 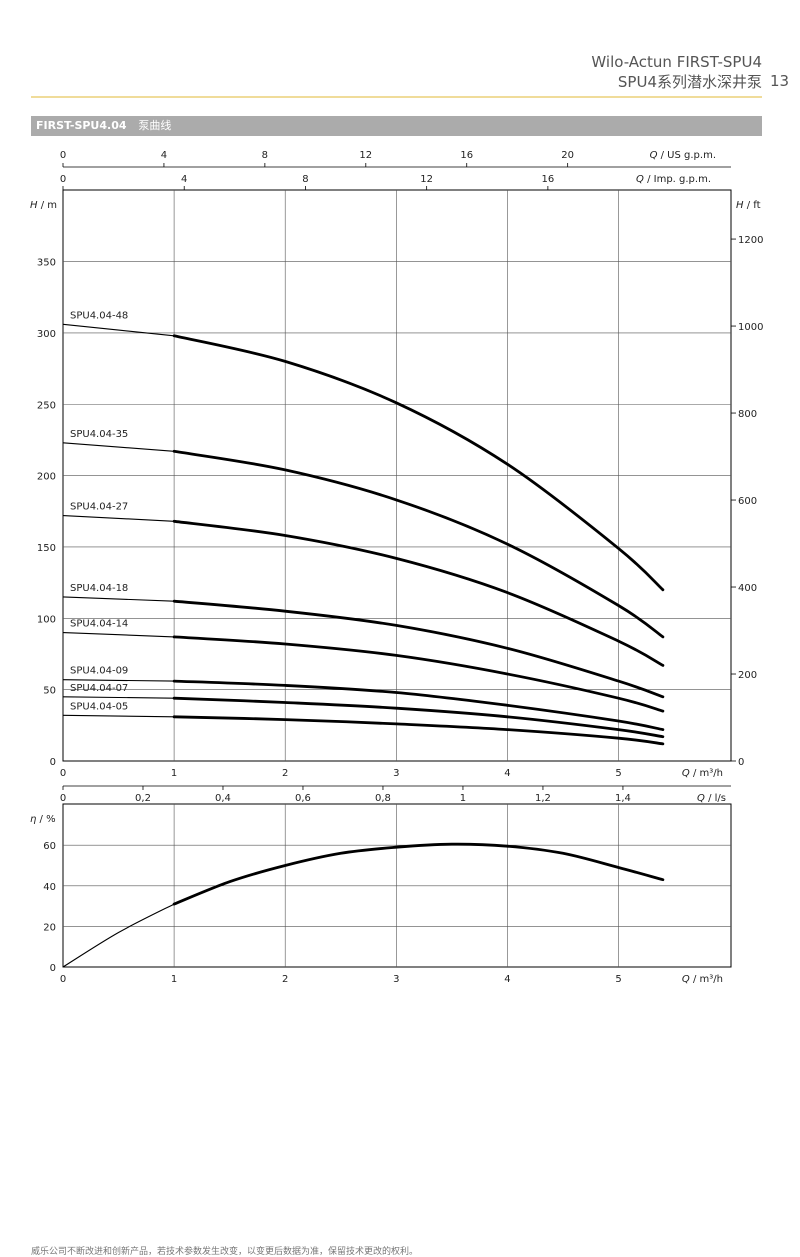 What do you see at coordinates (747, 501) in the screenshot?
I see `ft-axis-tick-label: 600` at bounding box center [747, 501].